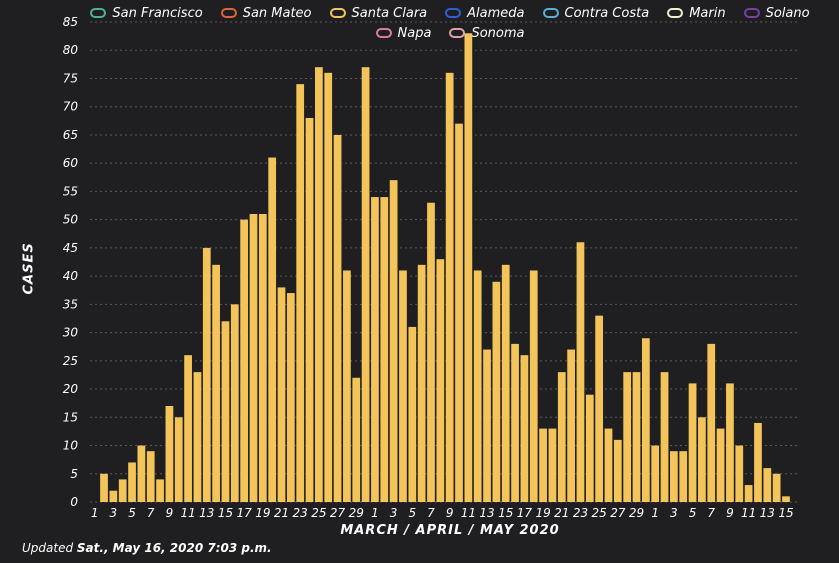 This screenshot has height=563, width=839. Describe the element at coordinates (48, 548) in the screenshot. I see `updated-prefix: Updated` at that location.